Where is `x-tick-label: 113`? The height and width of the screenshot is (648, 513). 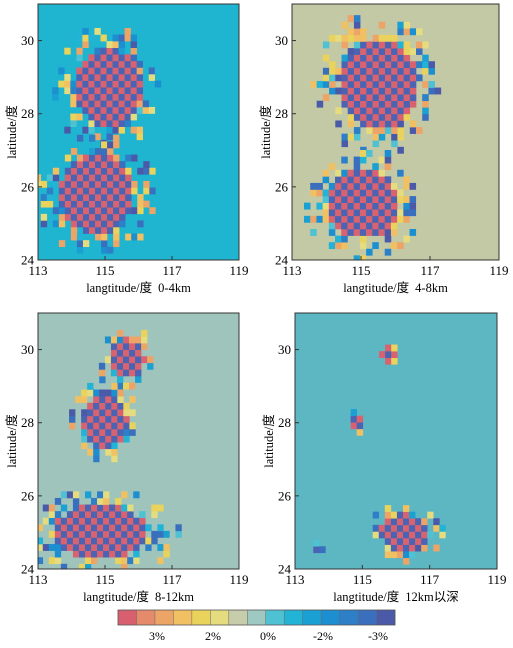 x-tick-label: 113 is located at coordinates (37, 270).